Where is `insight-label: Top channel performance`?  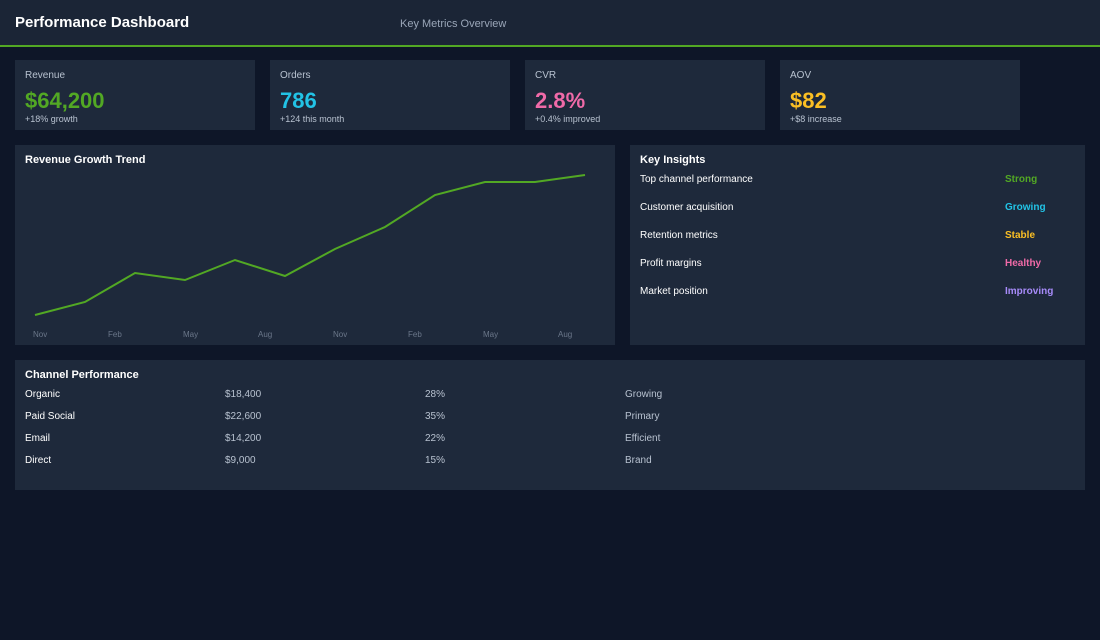 insight-label: Top channel performance is located at coordinates (696, 179).